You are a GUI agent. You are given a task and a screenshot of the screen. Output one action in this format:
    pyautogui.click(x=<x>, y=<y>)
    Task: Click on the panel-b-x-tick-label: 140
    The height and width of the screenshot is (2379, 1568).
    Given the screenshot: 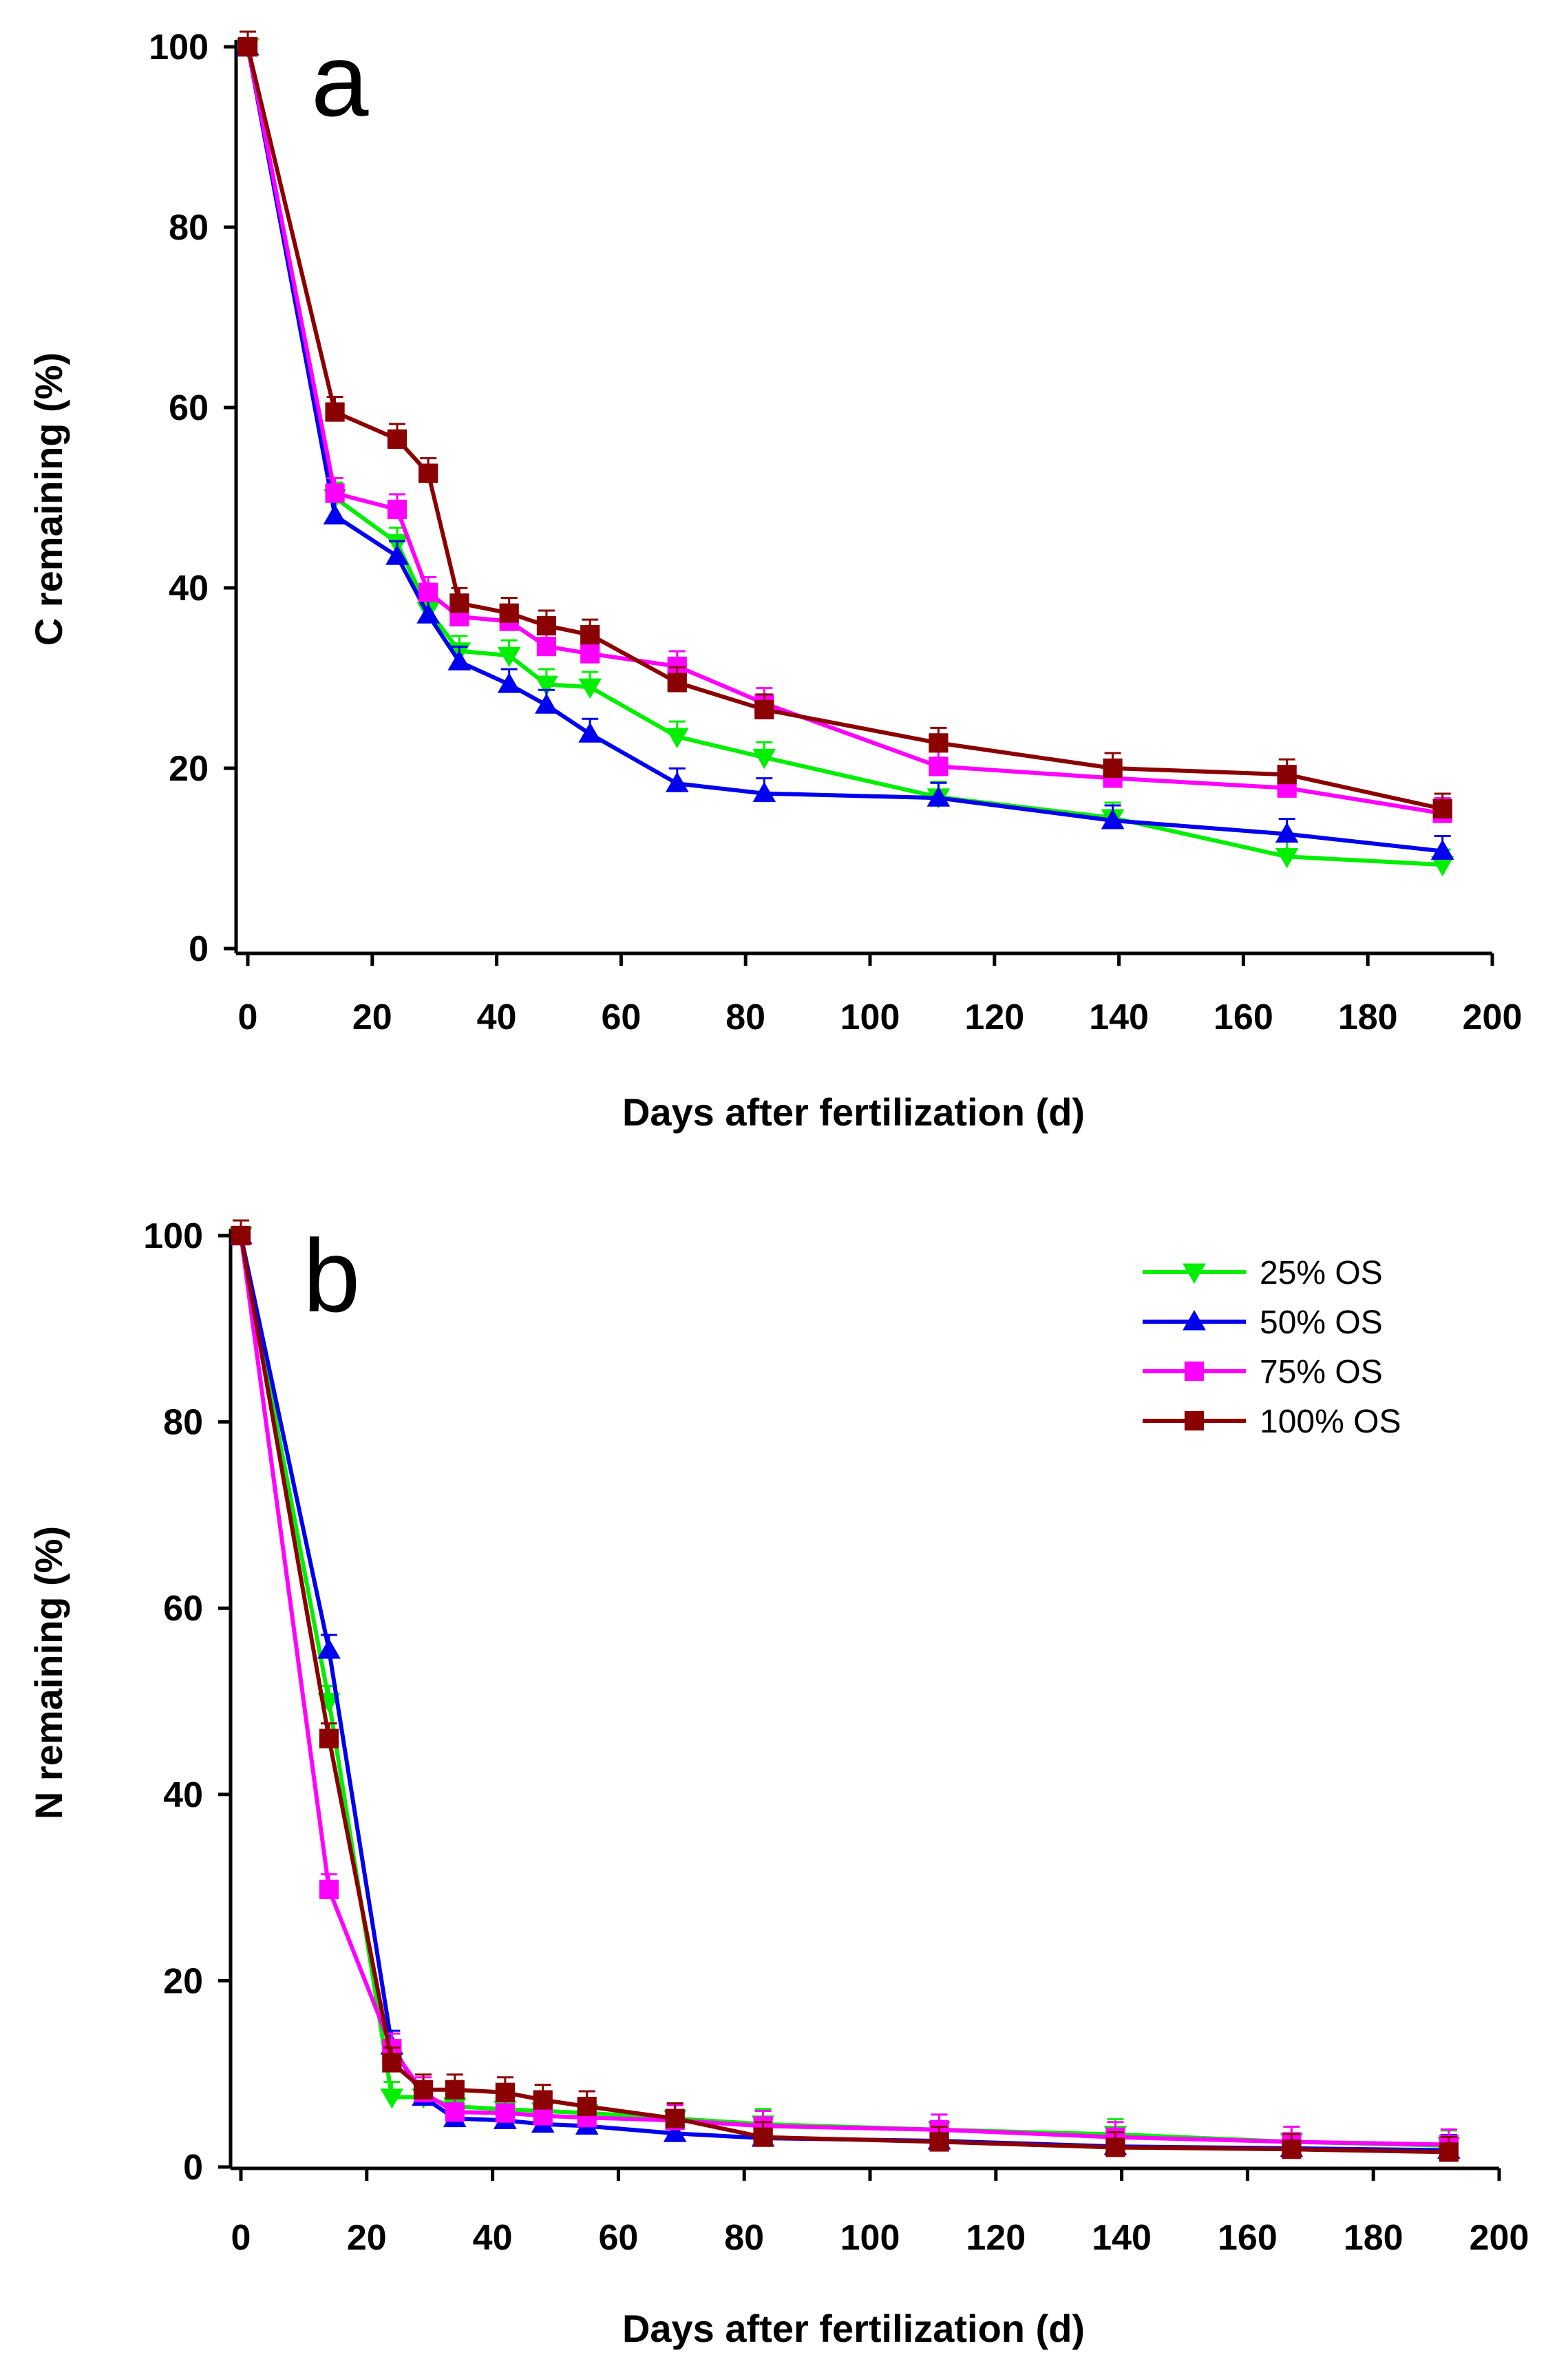 What is the action you would take?
    pyautogui.click(x=1122, y=2238)
    